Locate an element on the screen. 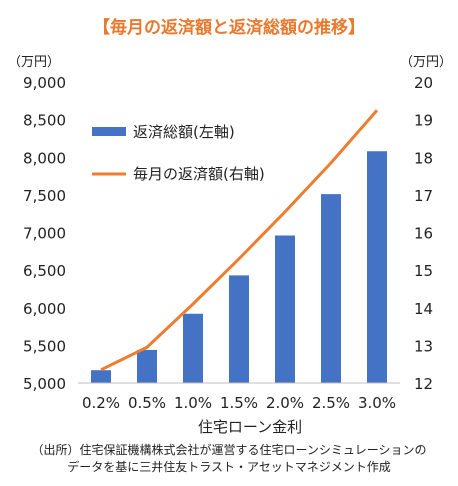  right-tick-label: 13 is located at coordinates (423, 346).